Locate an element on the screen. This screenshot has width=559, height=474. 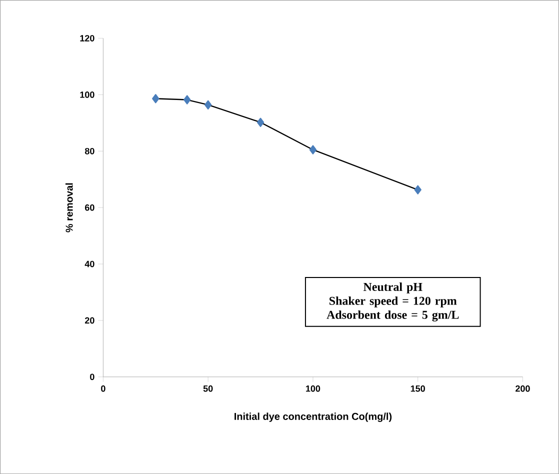
y-tick-label: 60 is located at coordinates (89, 207).